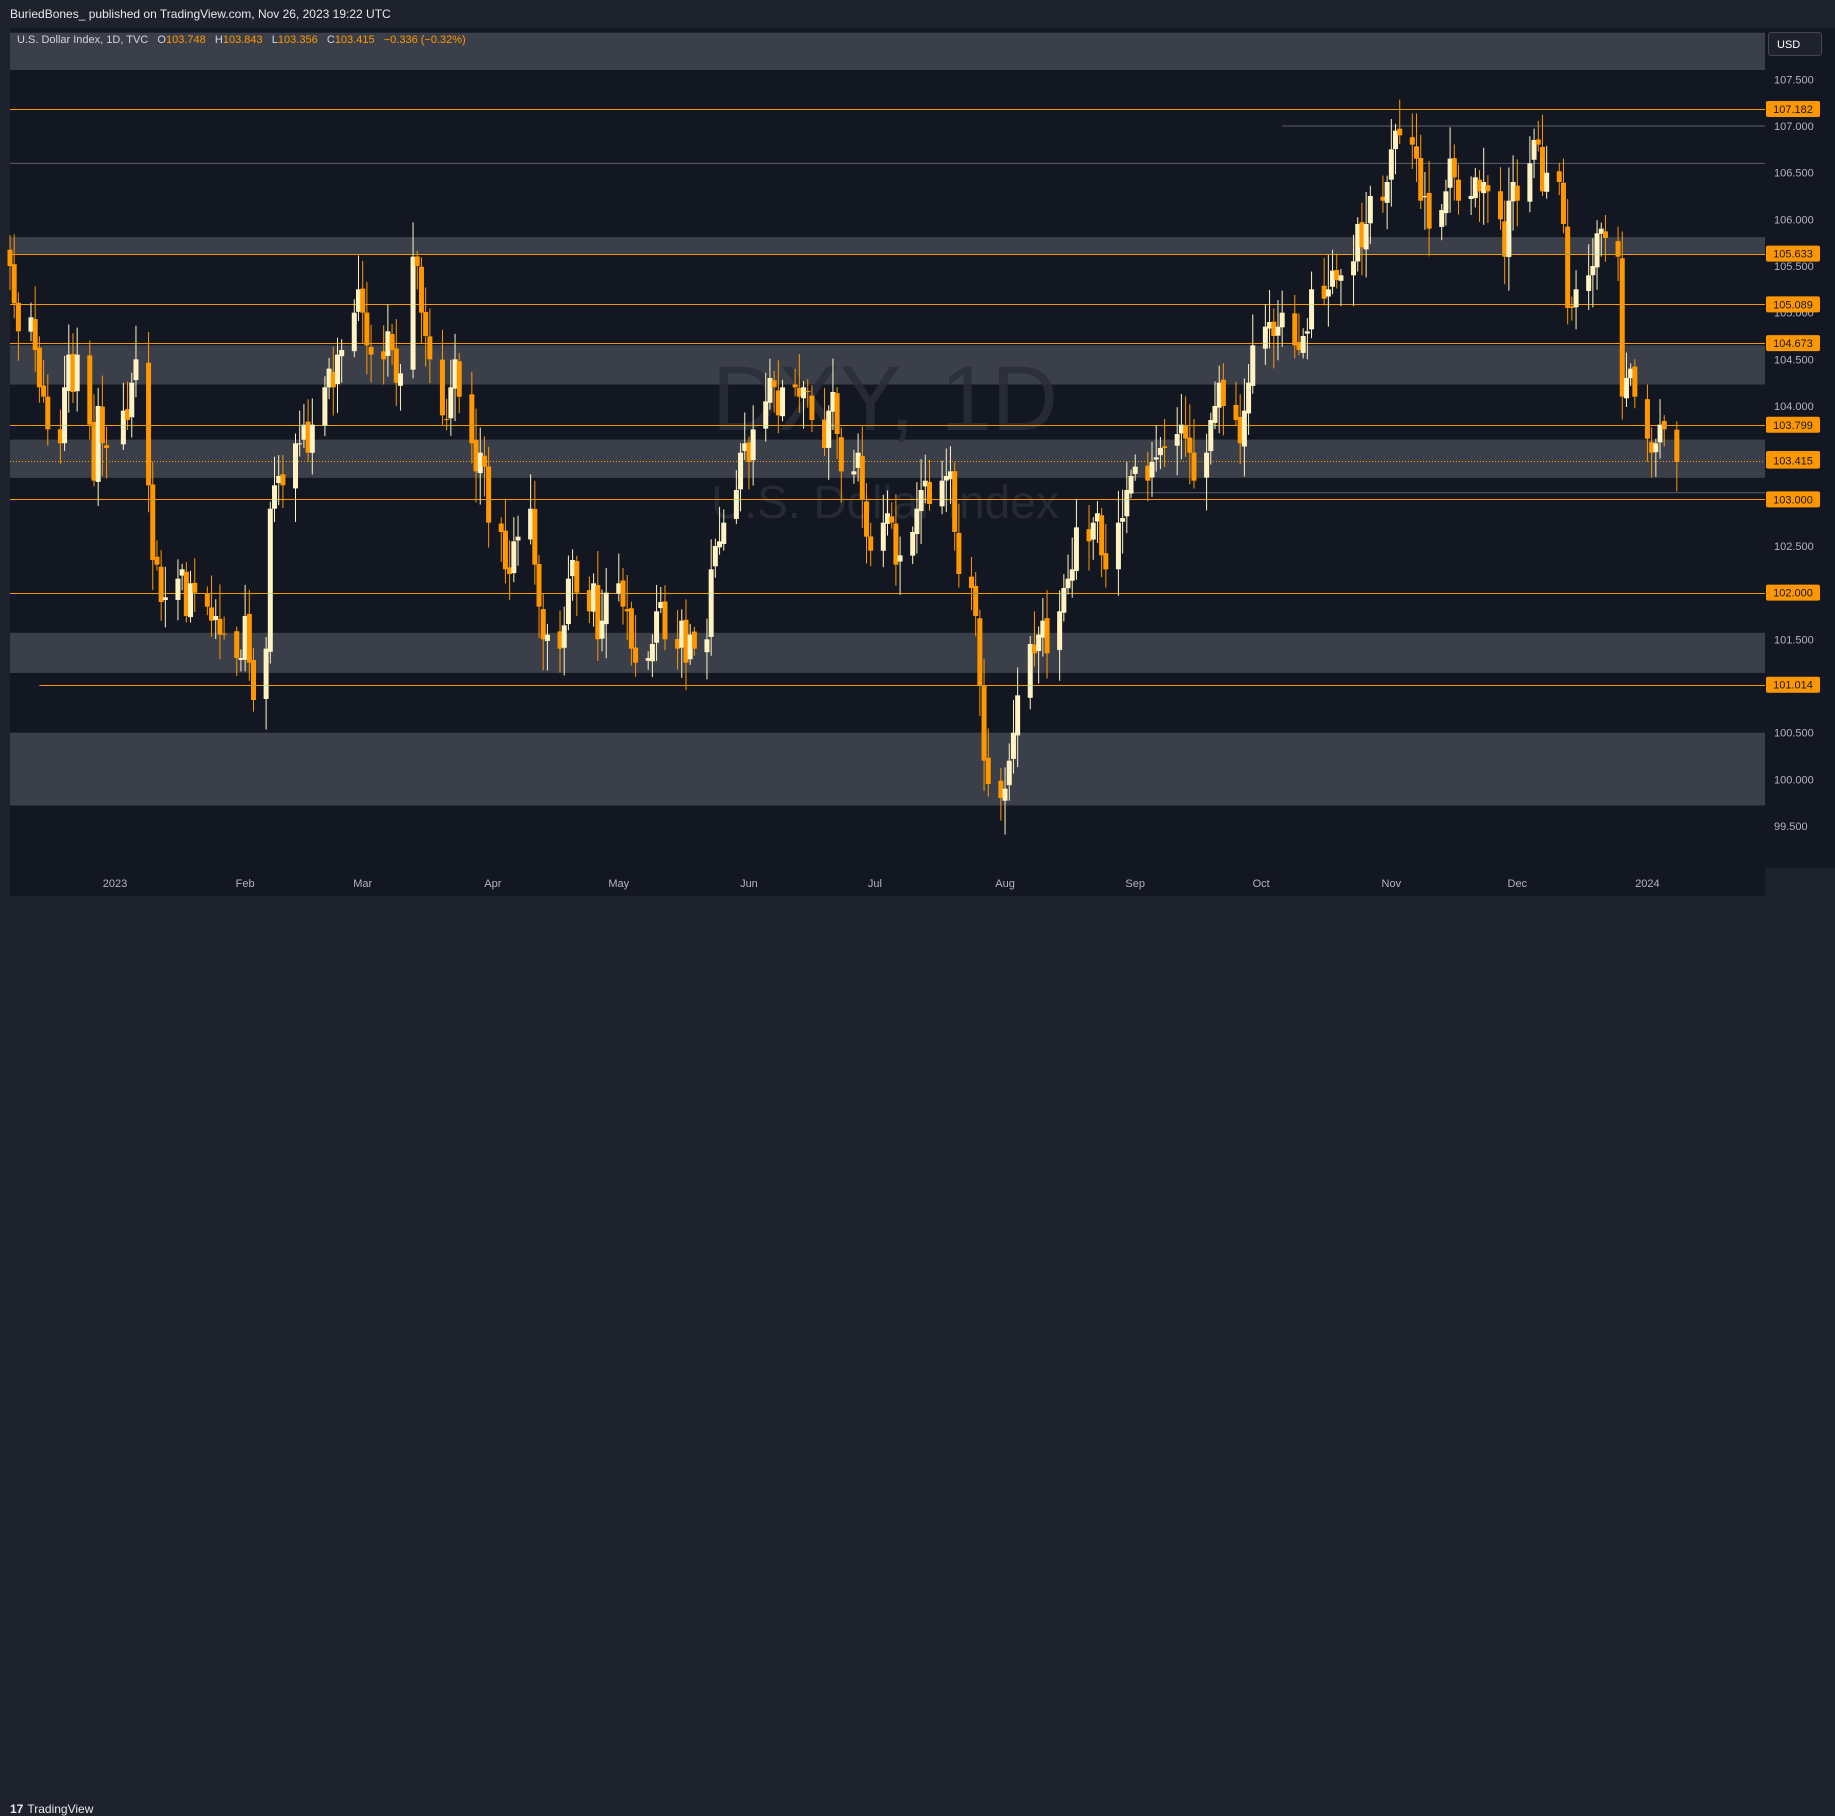 The height and width of the screenshot is (1816, 1835). What do you see at coordinates (1794, 80) in the screenshot?
I see `price-tick-label: 107.500` at bounding box center [1794, 80].